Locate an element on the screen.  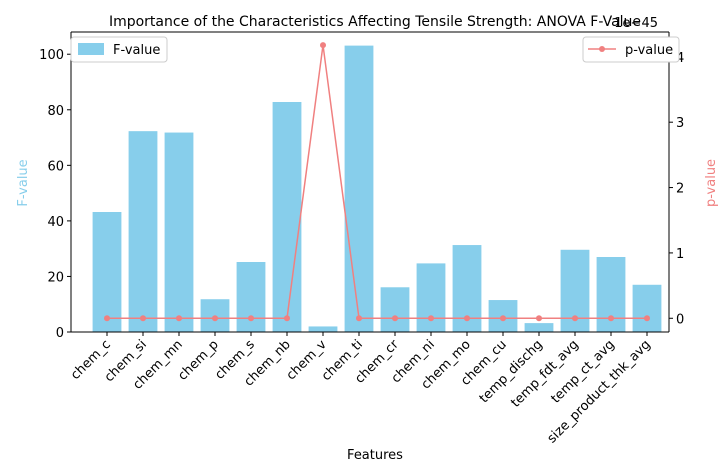
x-axis-label: Features is located at coordinates (375, 455).